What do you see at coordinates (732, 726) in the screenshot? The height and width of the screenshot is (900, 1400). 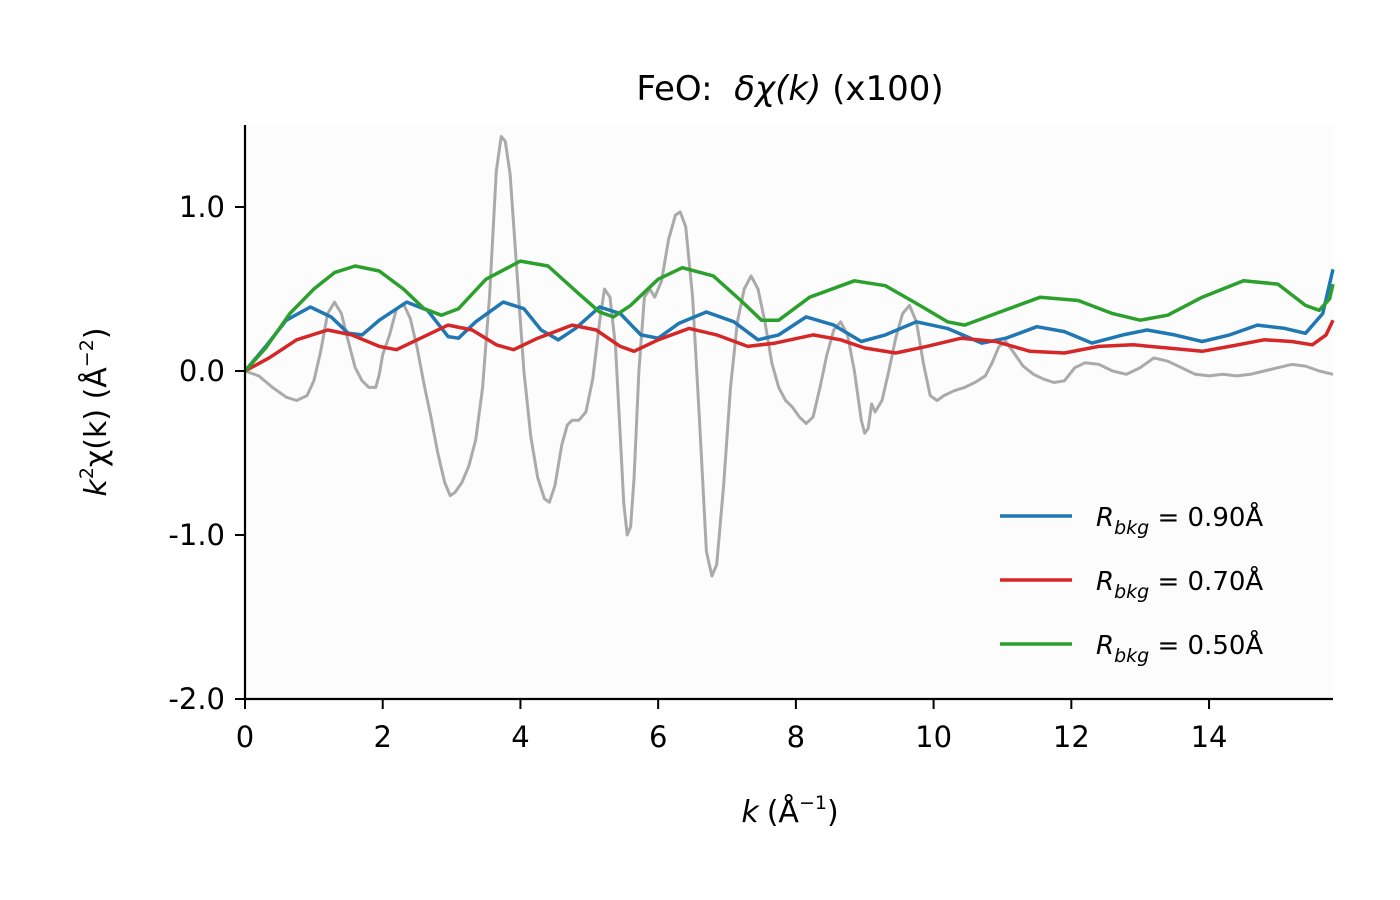 I see `x-ticks: 0 2 4 6 8 10 12 14` at bounding box center [732, 726].